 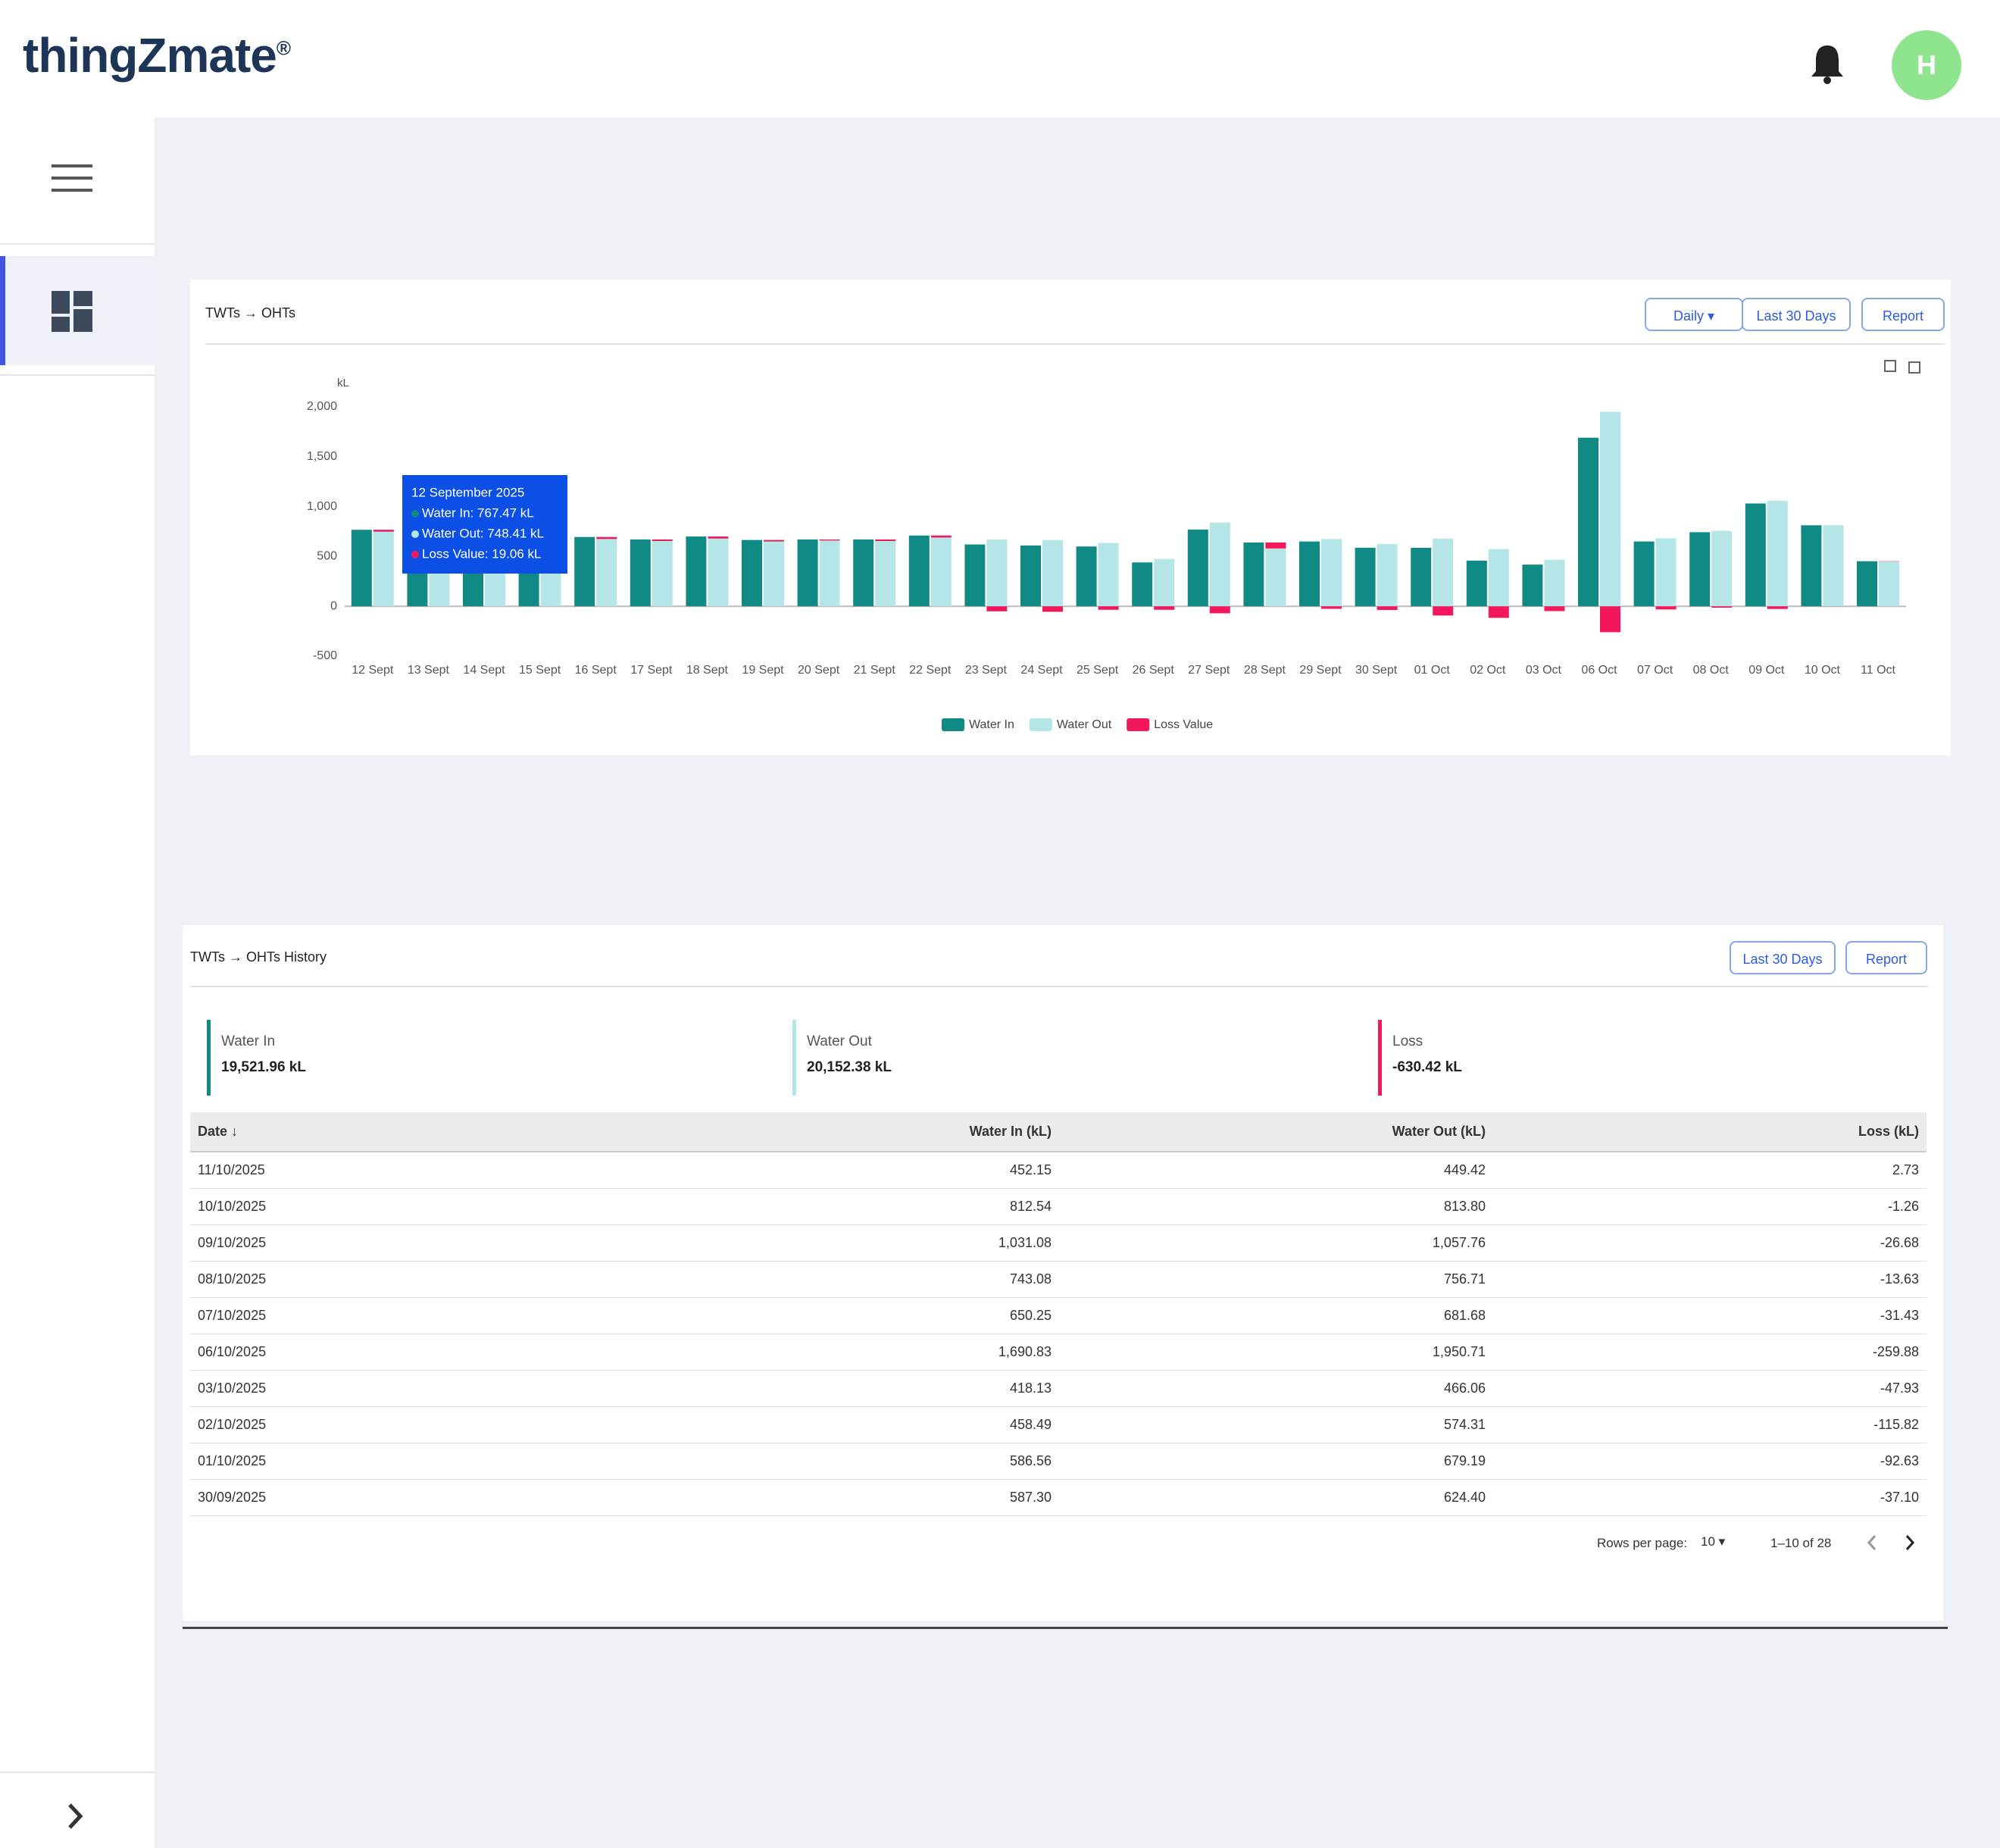 What do you see at coordinates (263, 1067) in the screenshot?
I see `summary-value: 19,521.96 kL` at bounding box center [263, 1067].